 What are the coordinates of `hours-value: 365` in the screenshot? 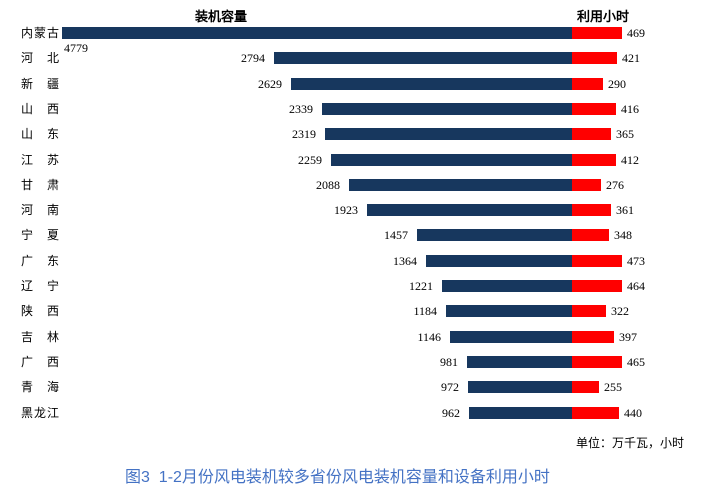 It's located at (625, 134).